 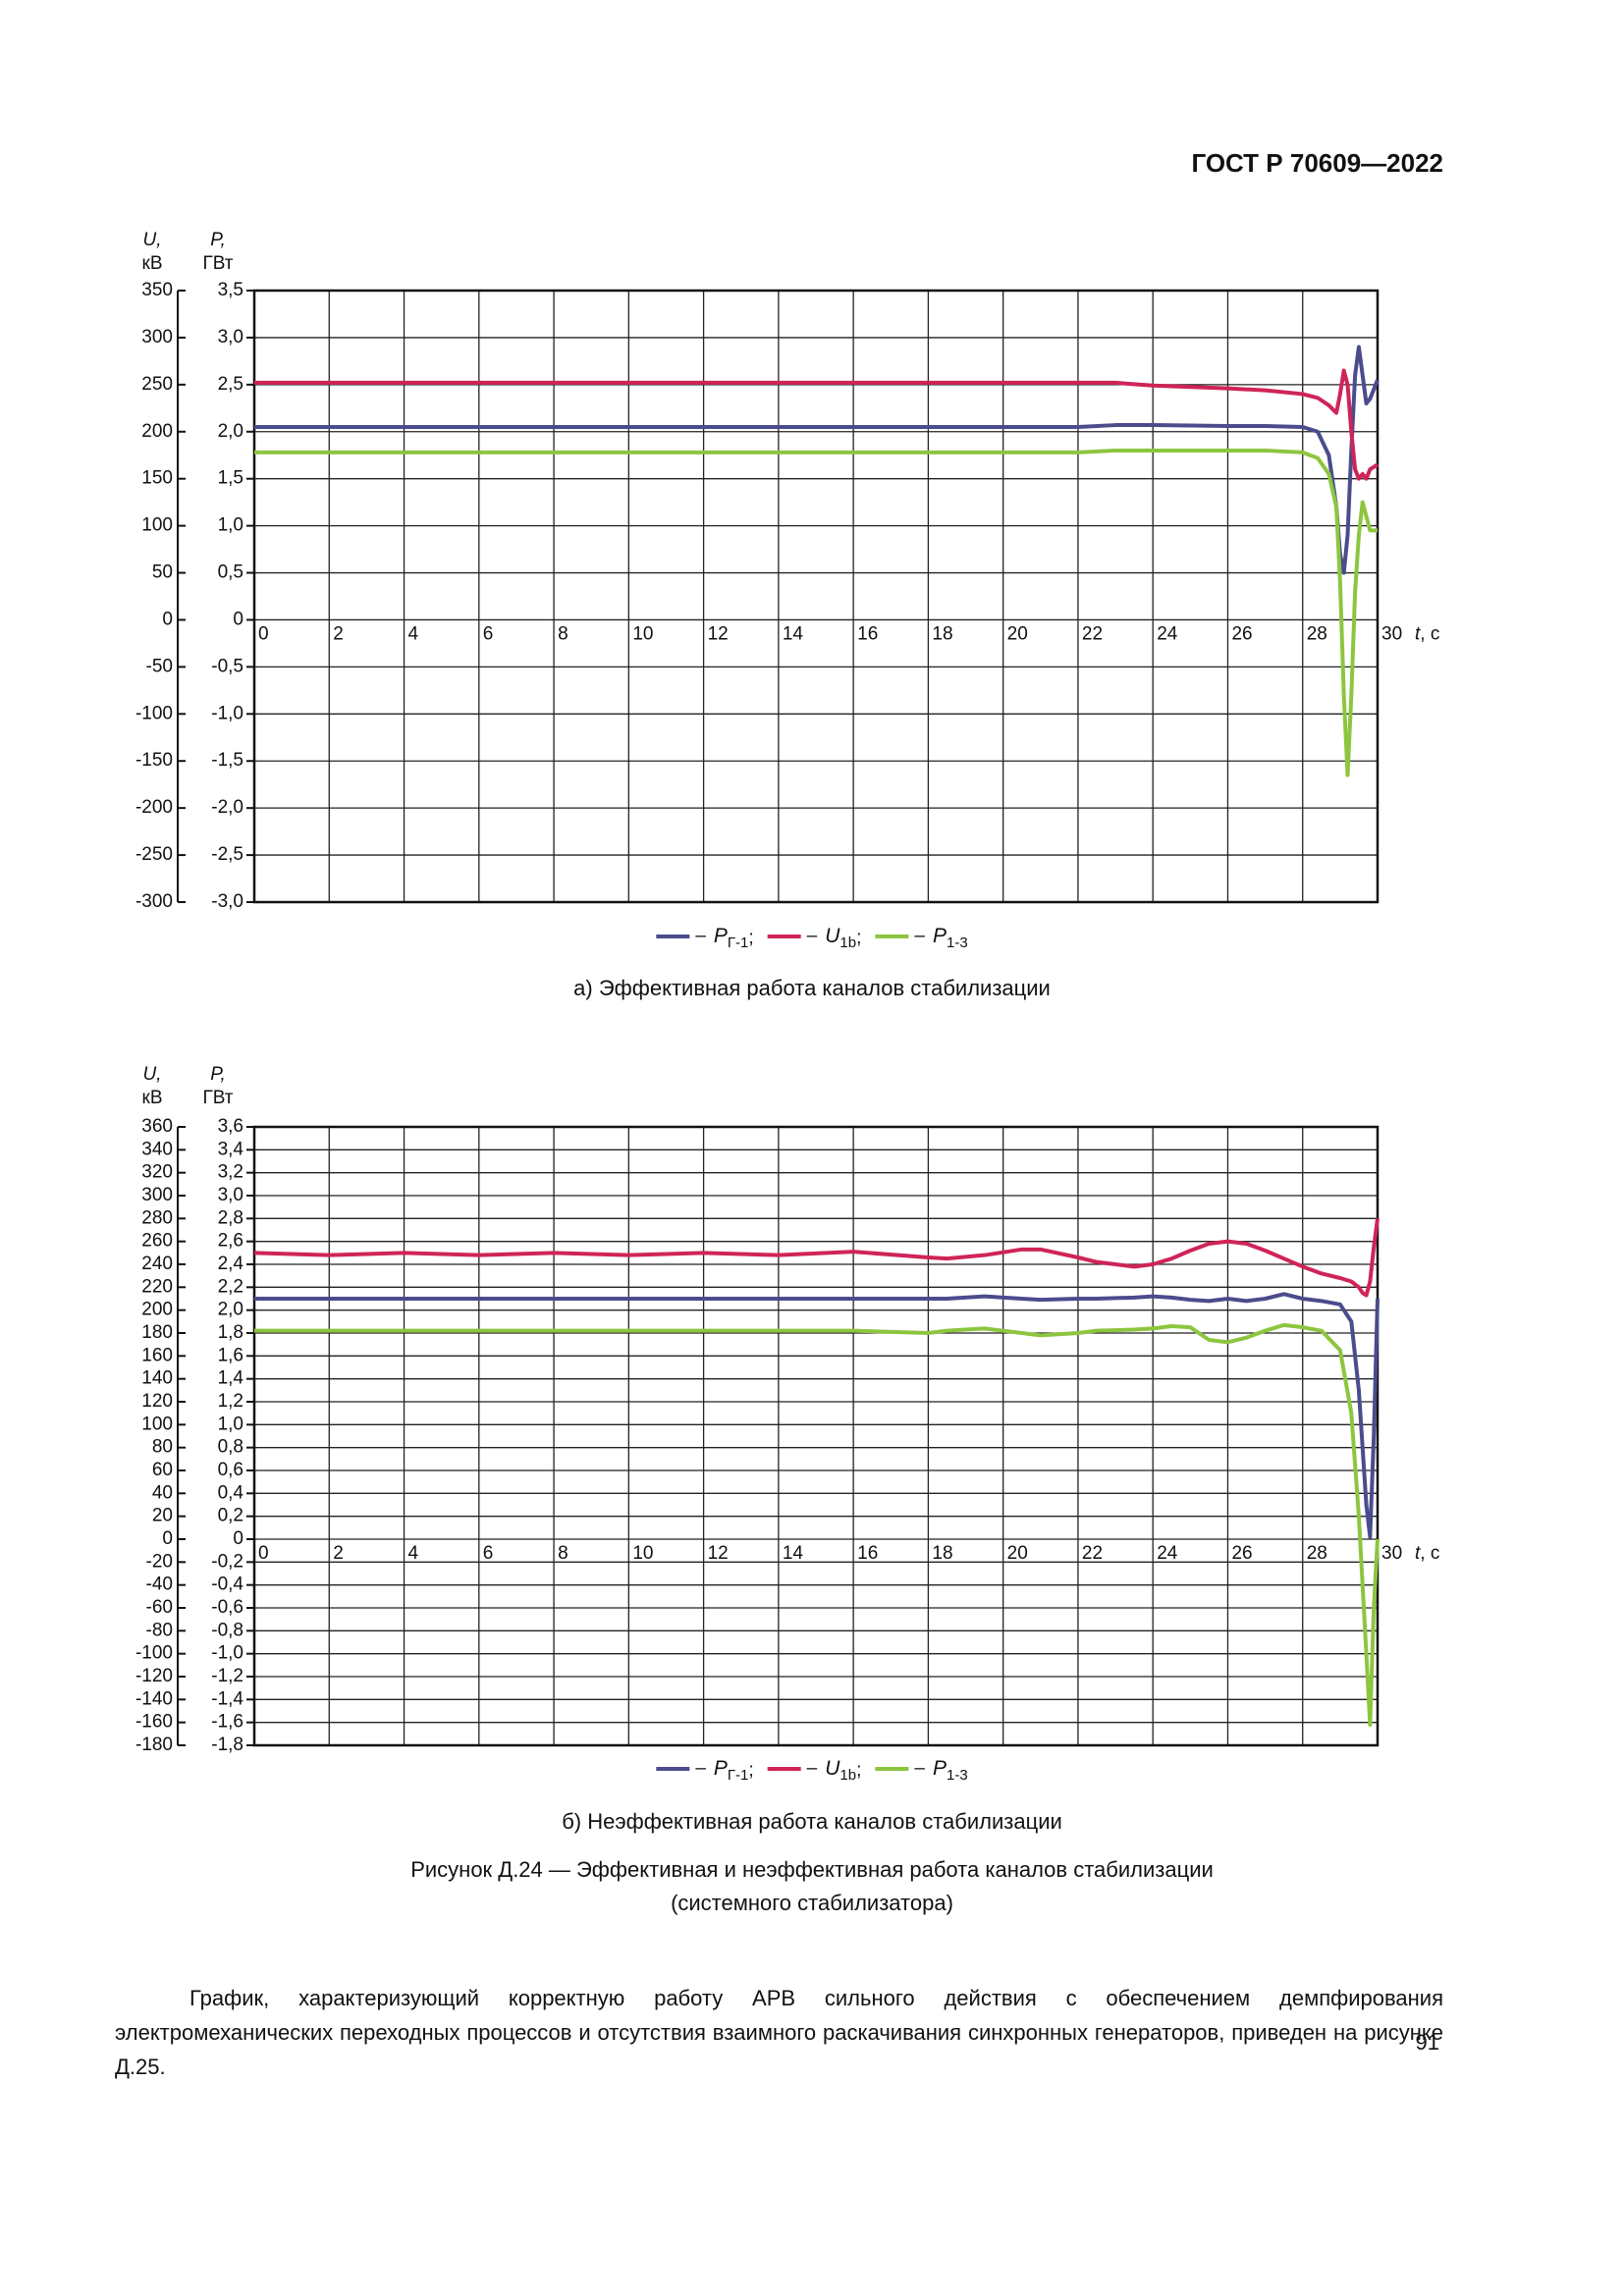 What do you see at coordinates (162, 572) in the screenshot?
I see `y-tick-label: 50` at bounding box center [162, 572].